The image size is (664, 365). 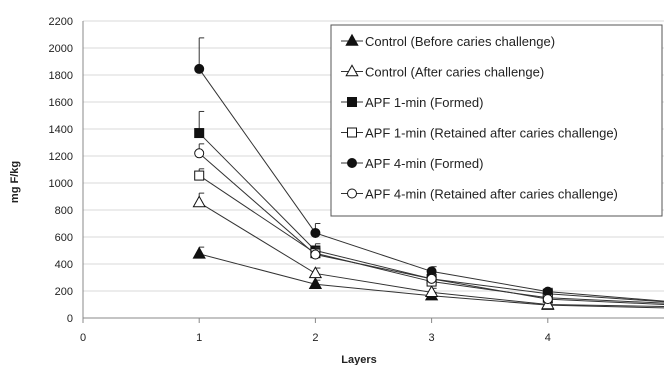 I want to click on legend-label: Control (After caries challenge), so click(x=454, y=72).